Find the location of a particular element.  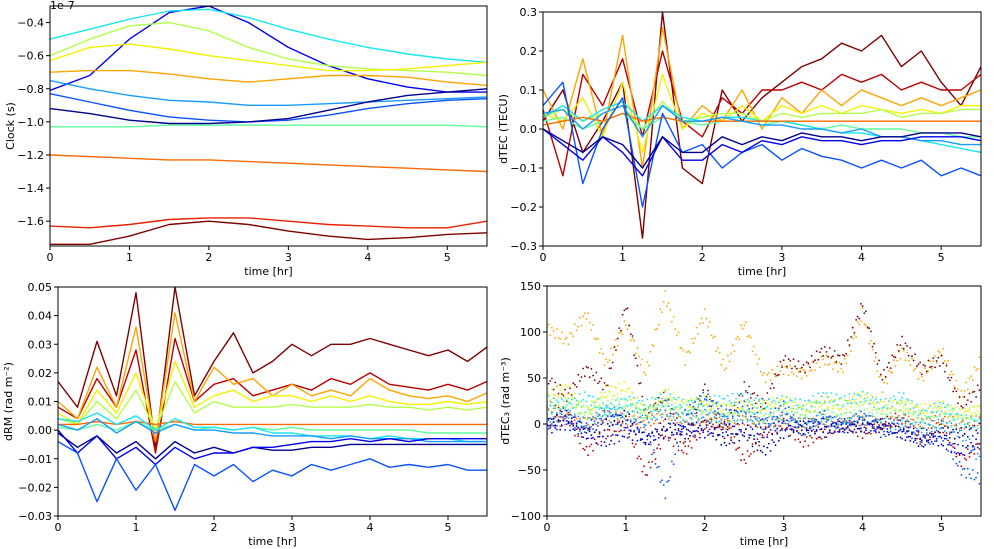

y-tick-label: −0.2 is located at coordinates (523, 207).